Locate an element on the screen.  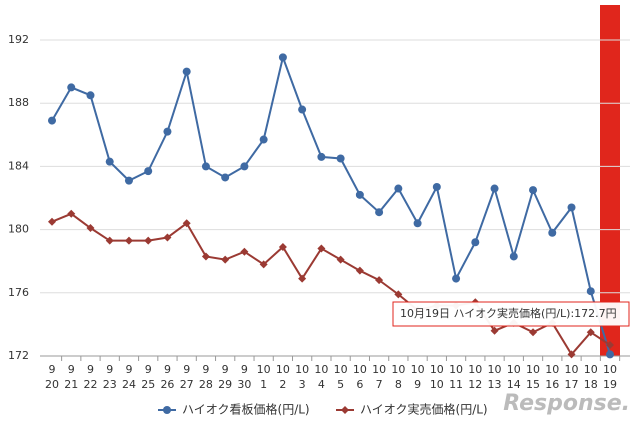
y-tick-label: 176 is located at coordinates (18, 292).